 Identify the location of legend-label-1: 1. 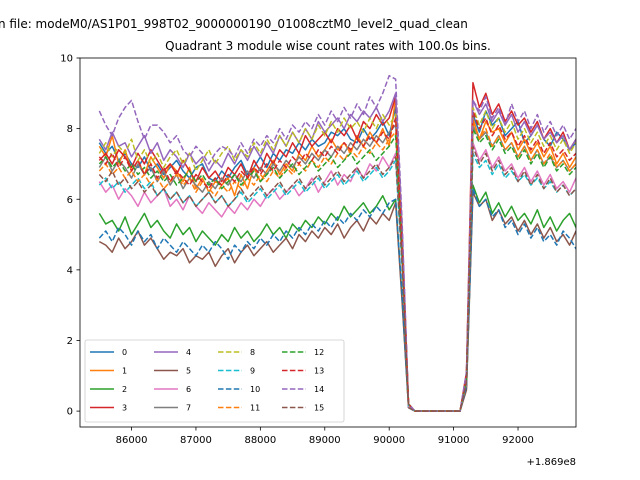
(124, 371).